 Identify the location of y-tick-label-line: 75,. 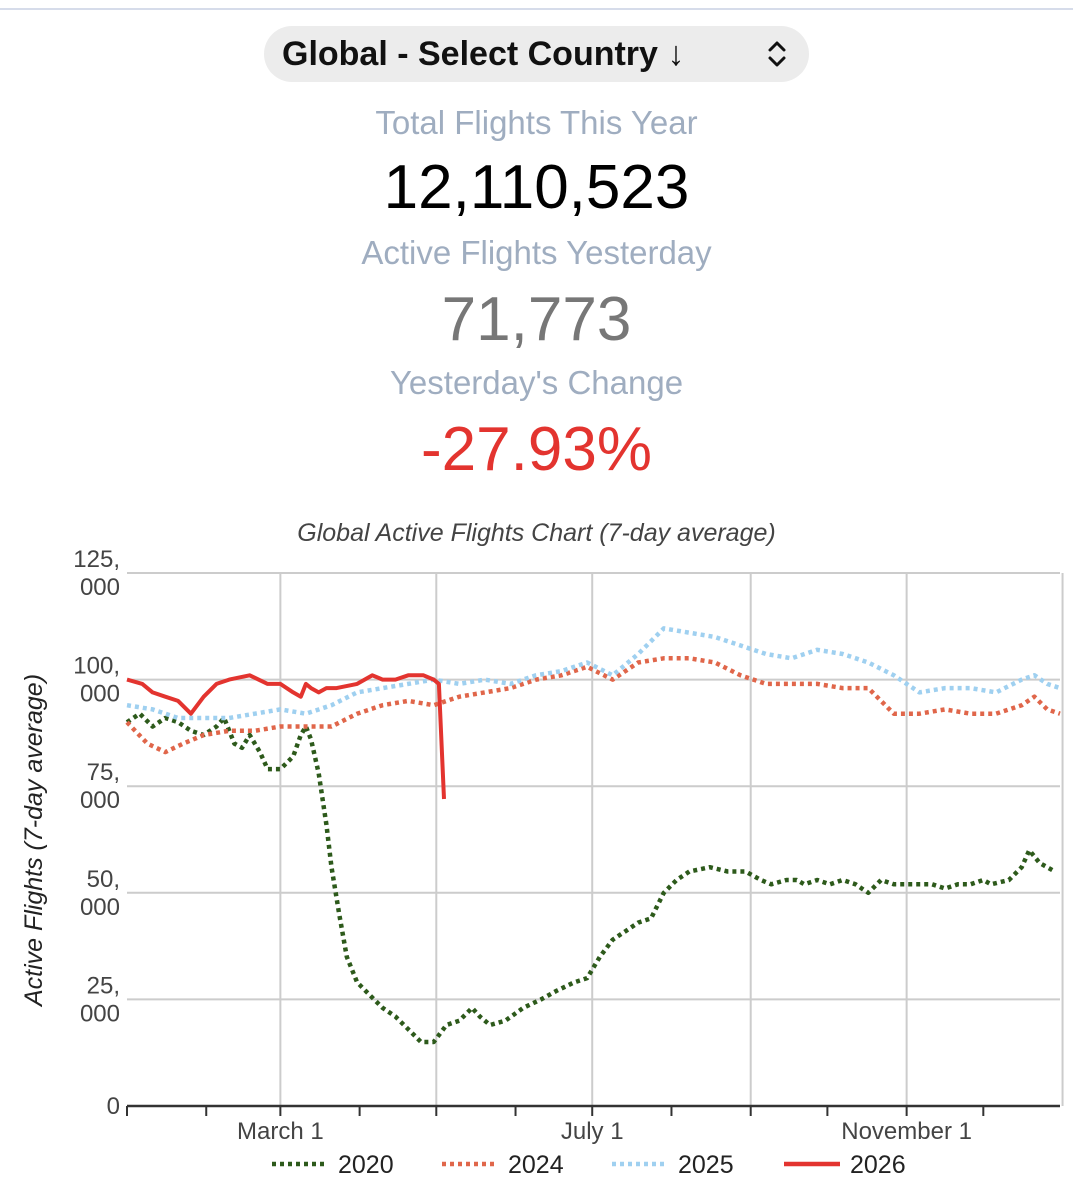
(103, 772).